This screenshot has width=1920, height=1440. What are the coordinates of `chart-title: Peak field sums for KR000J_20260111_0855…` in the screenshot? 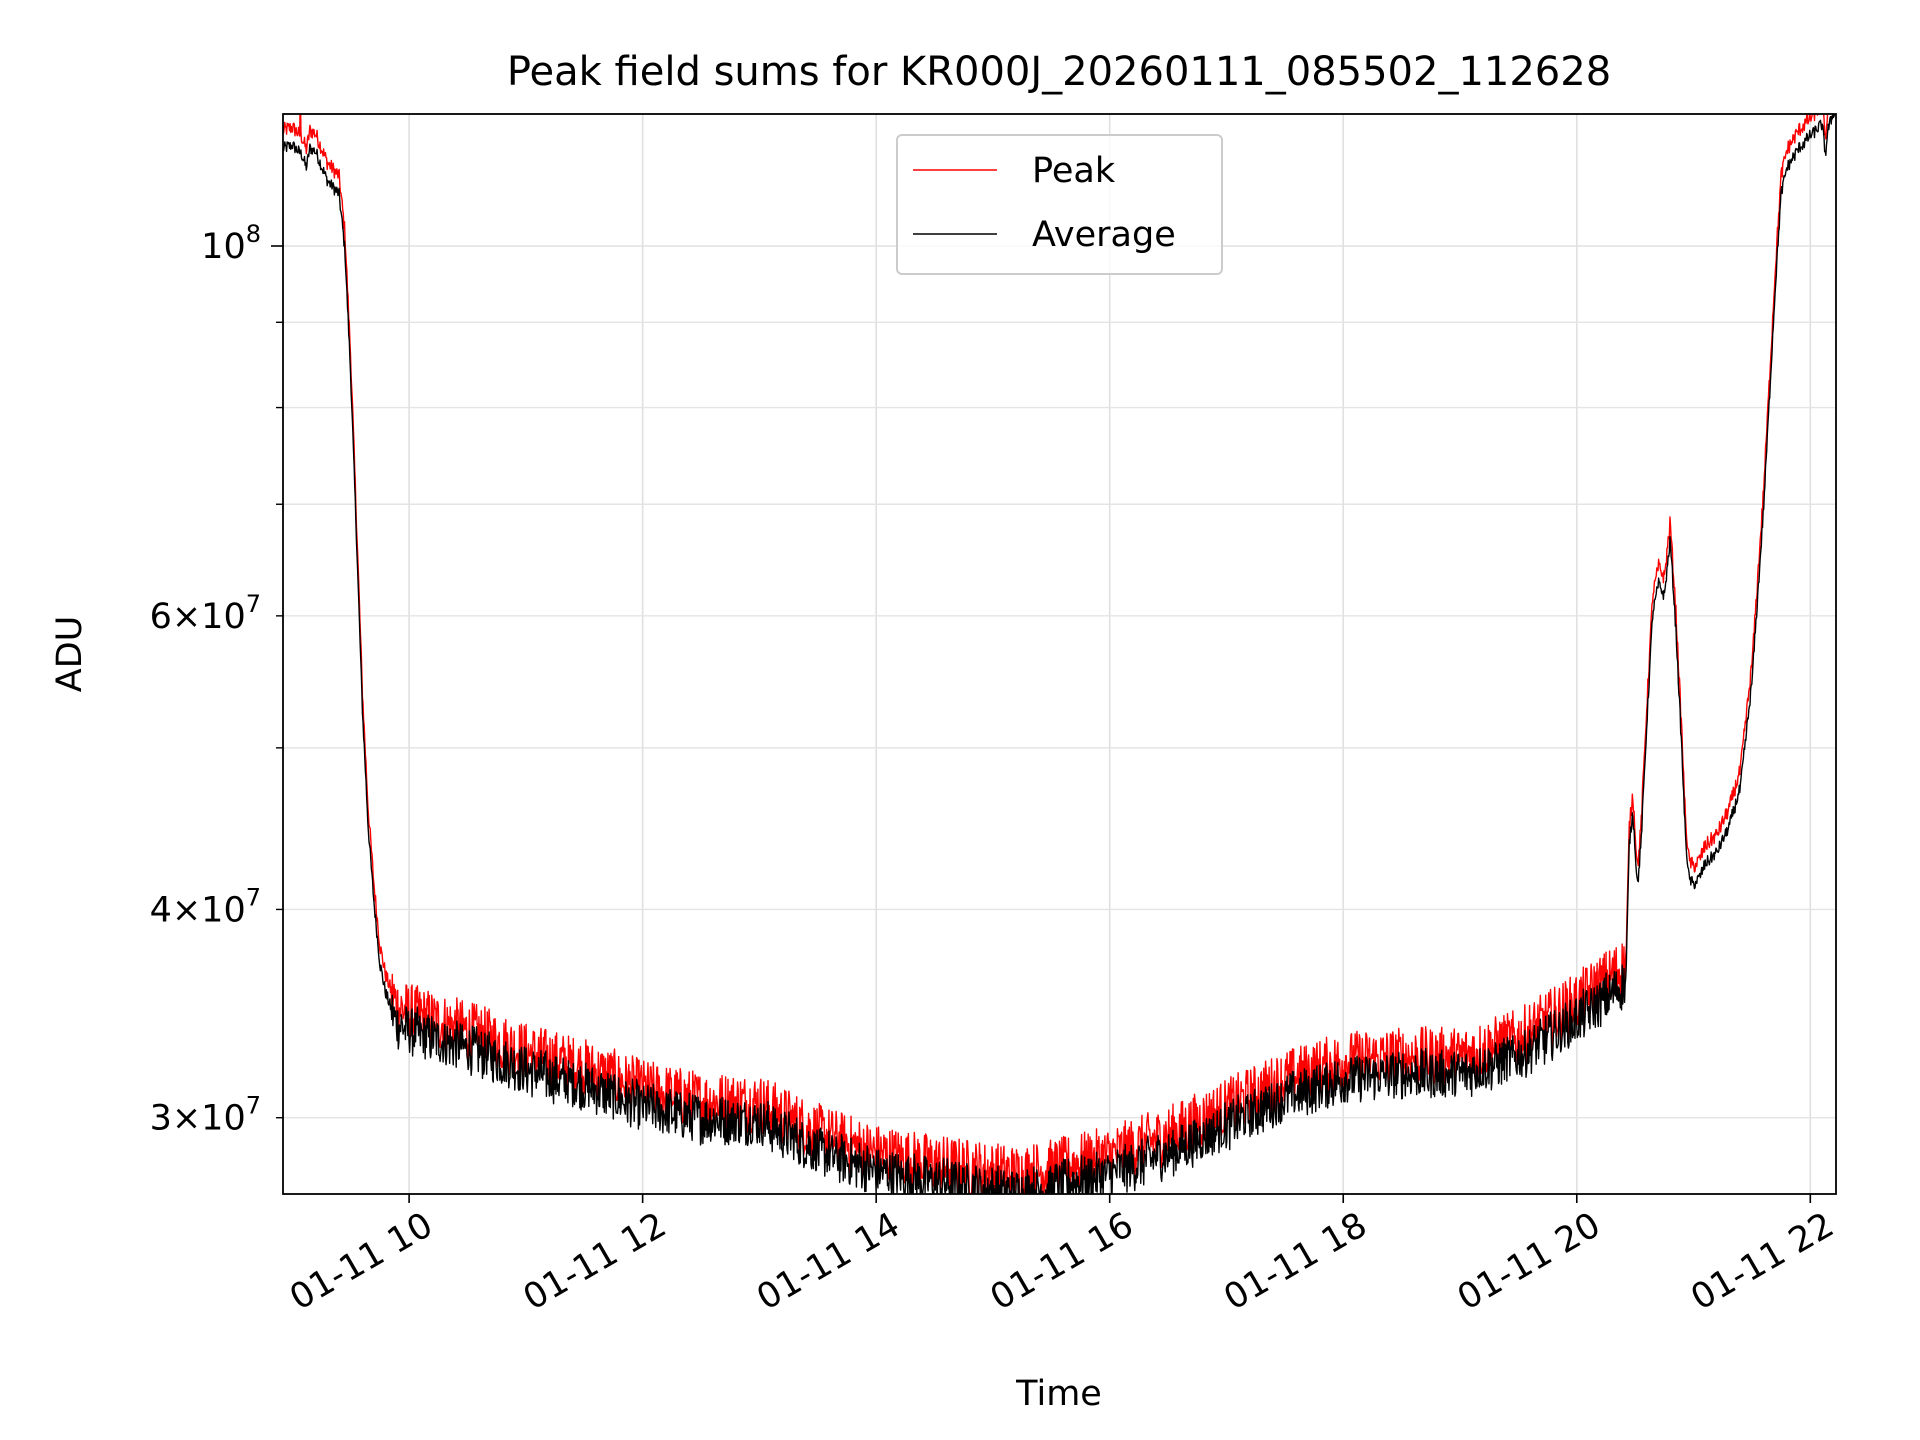 It's located at (1059, 72).